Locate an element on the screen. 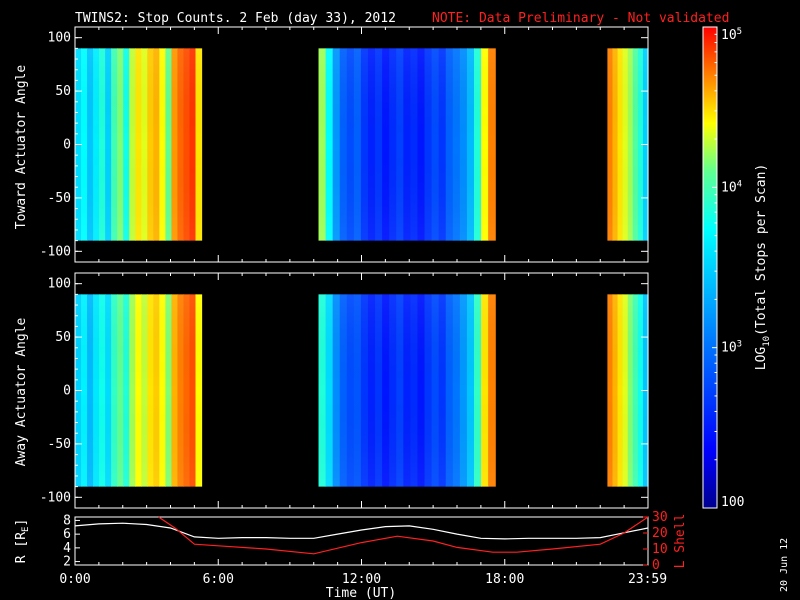 The image size is (800, 600). x-tick-label: 12:00 is located at coordinates (361, 579).